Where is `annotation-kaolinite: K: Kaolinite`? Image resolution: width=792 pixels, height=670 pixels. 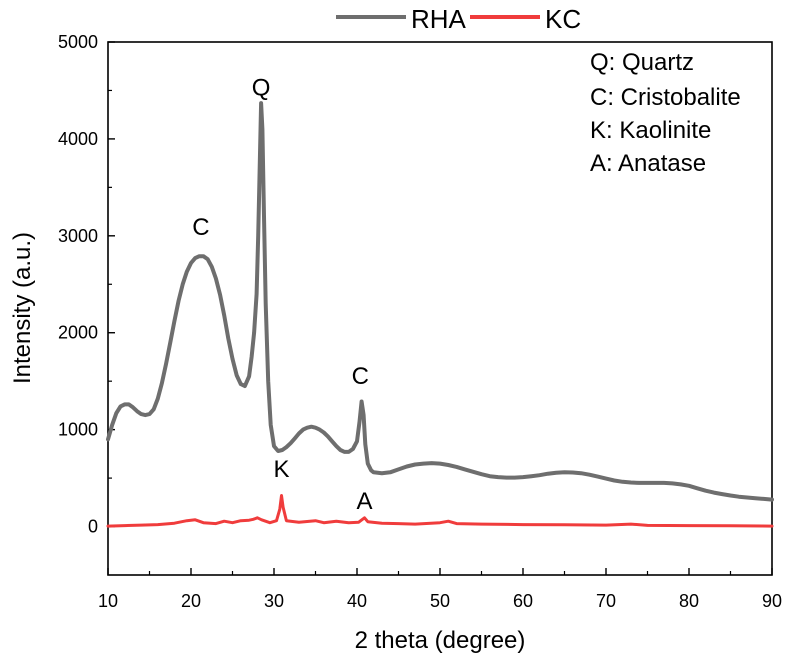 annotation-kaolinite: K: Kaolinite is located at coordinates (650, 130).